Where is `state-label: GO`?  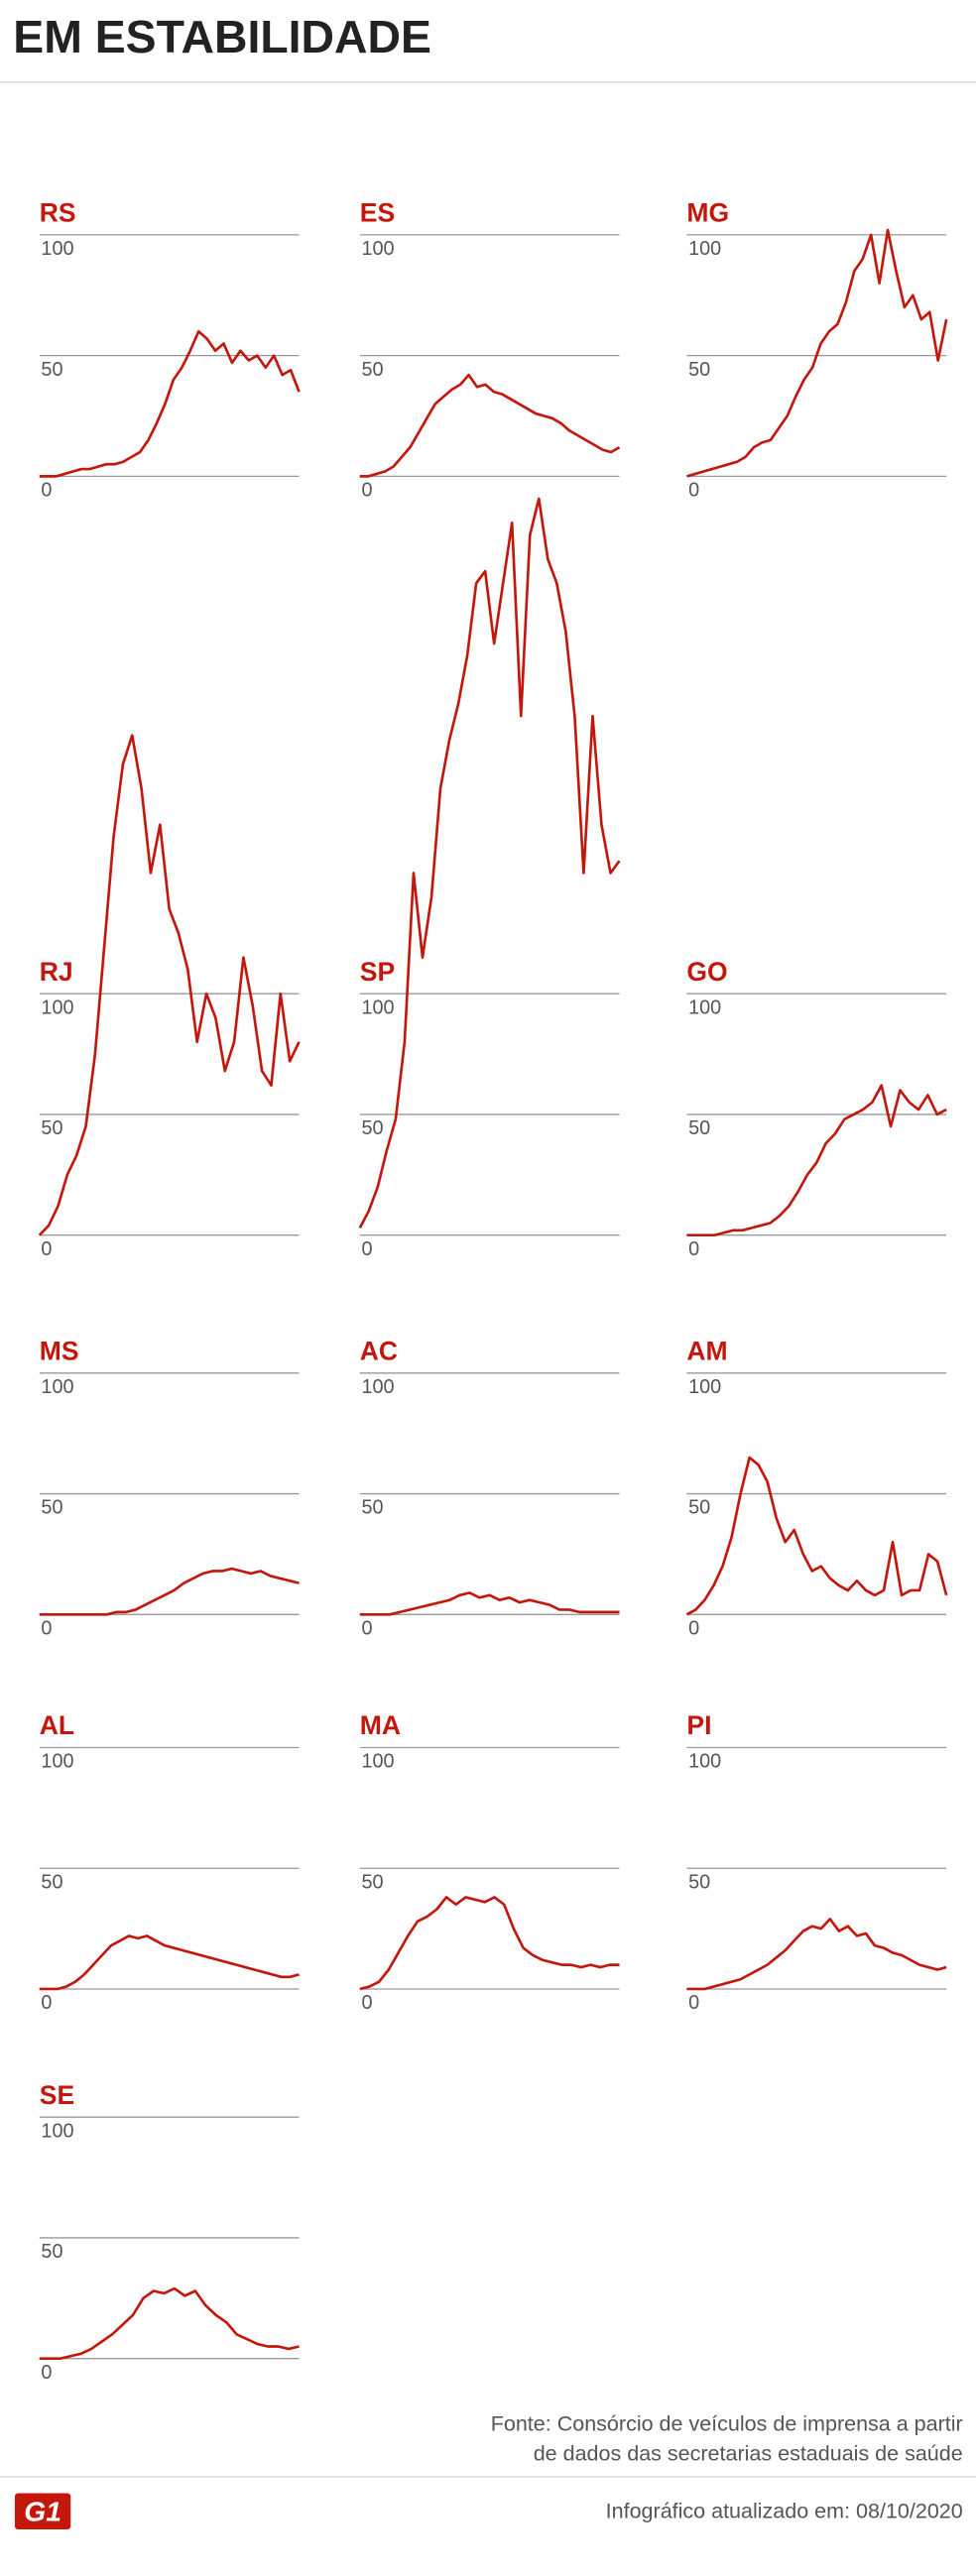 state-label: GO is located at coordinates (706, 972).